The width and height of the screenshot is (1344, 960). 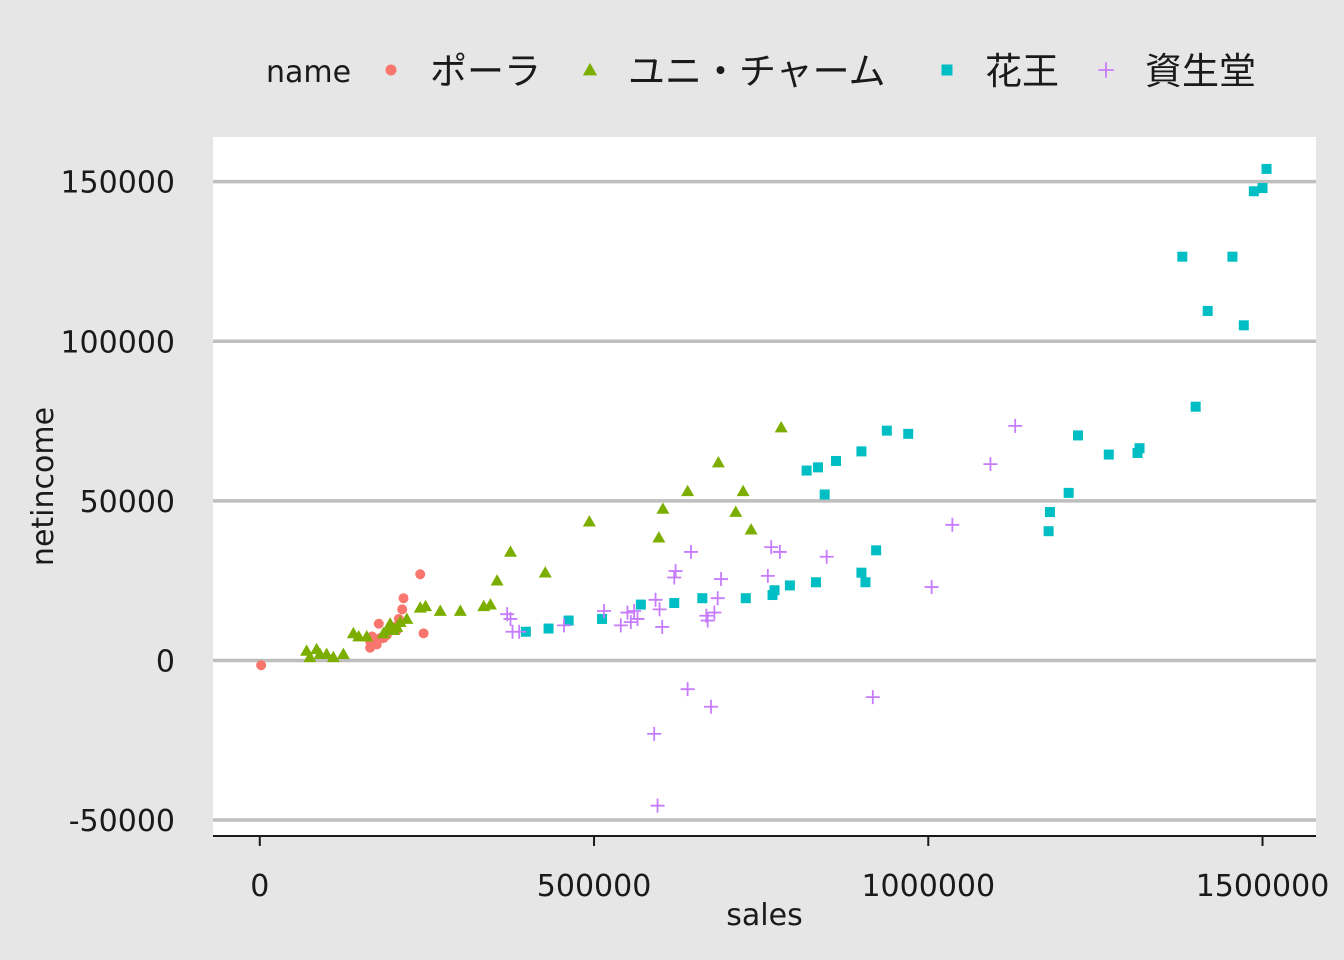 I want to click on legend-label: ユニ・チャーム, so click(x=757, y=71).